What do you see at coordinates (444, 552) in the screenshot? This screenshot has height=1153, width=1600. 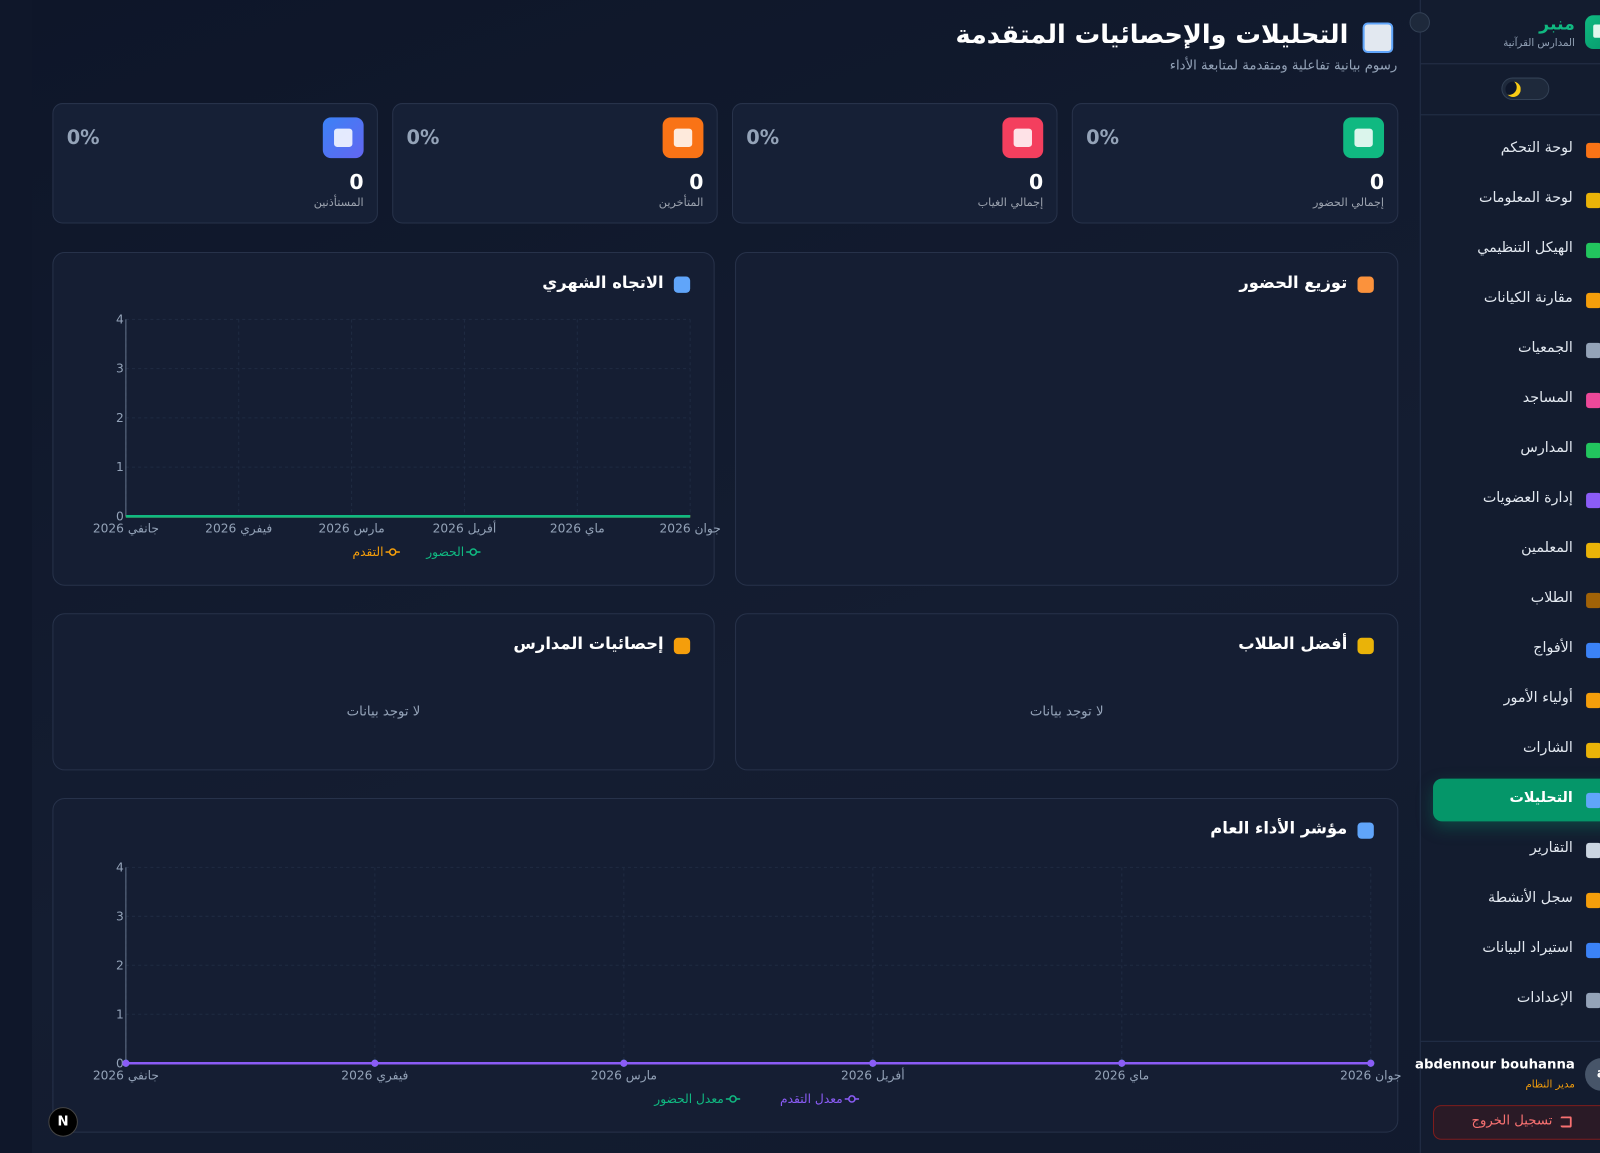 I see `legend-label: الحضور` at bounding box center [444, 552].